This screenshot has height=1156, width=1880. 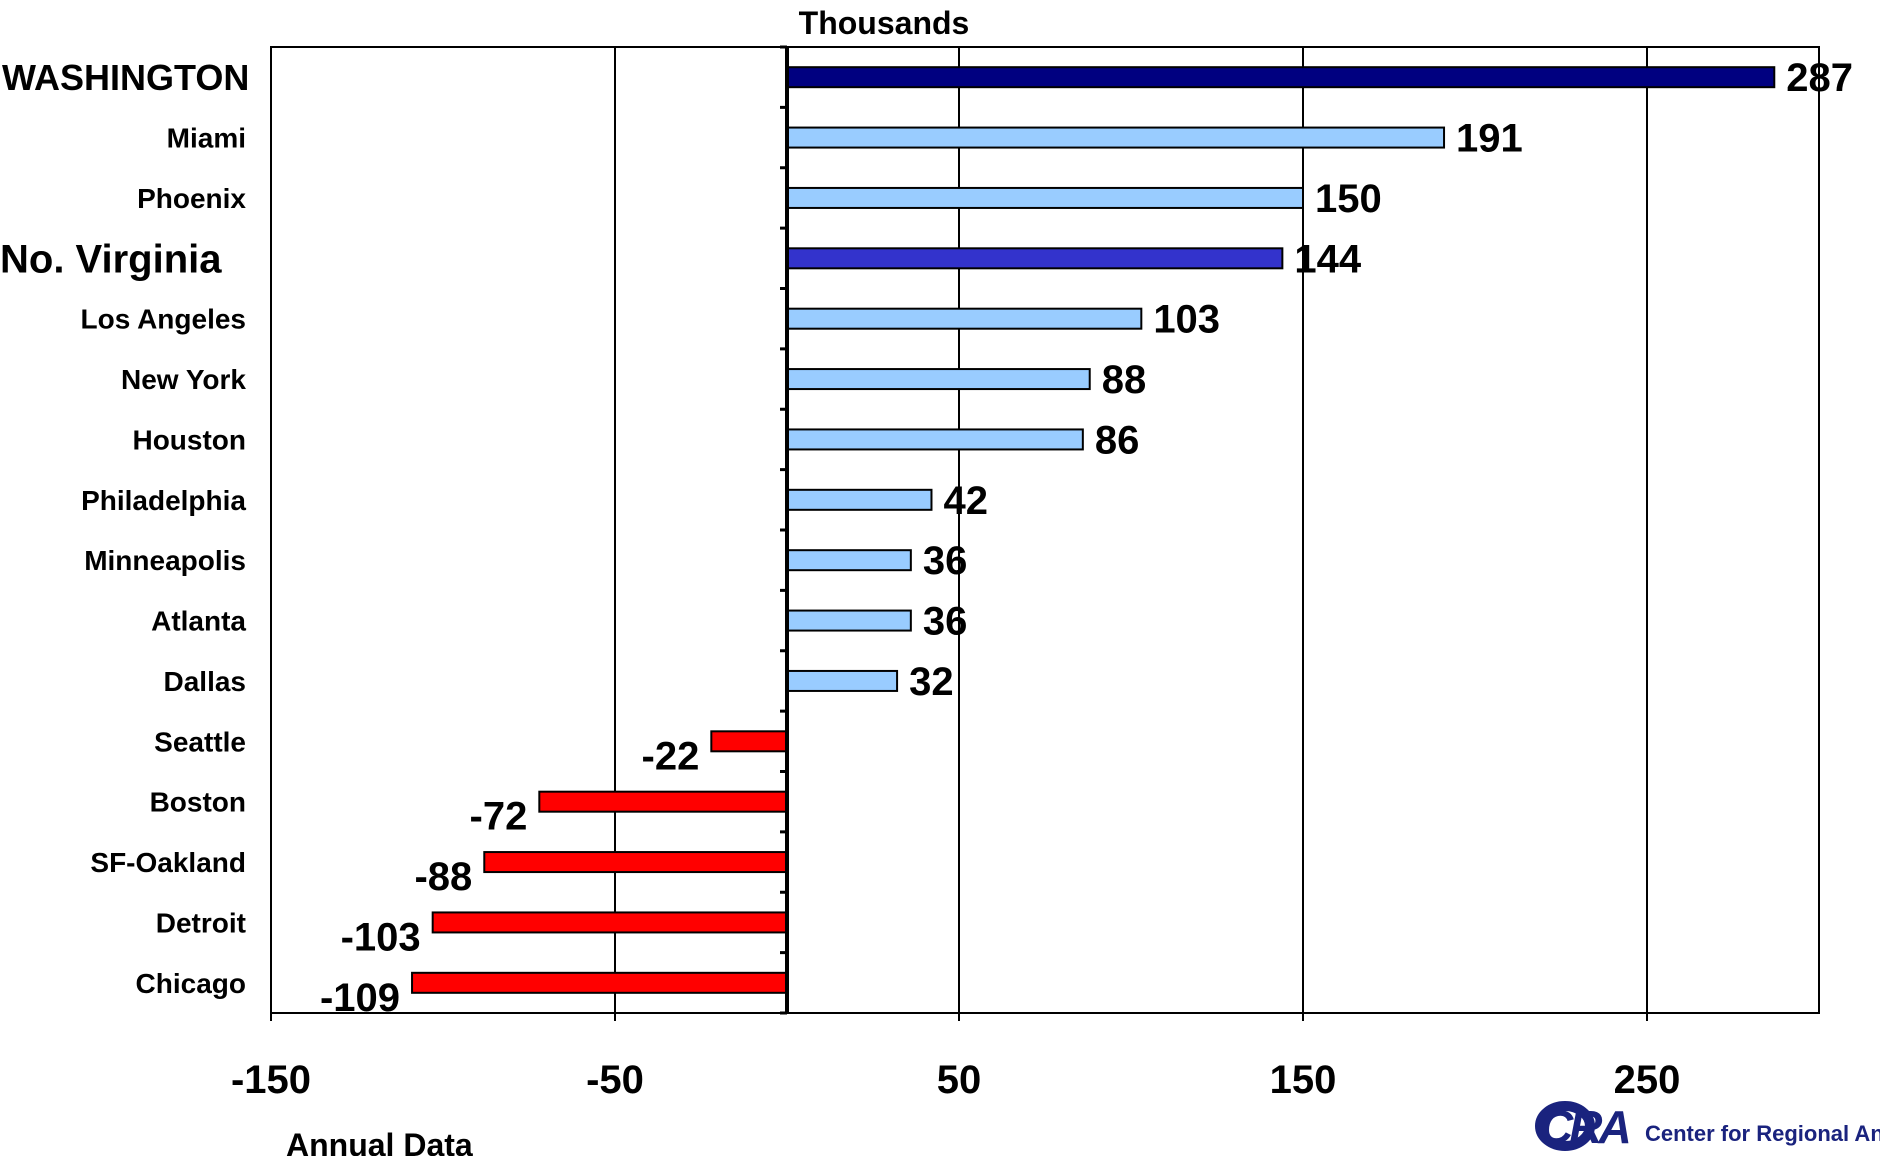 What do you see at coordinates (931, 682) in the screenshot?
I see `value-label-10: 32` at bounding box center [931, 682].